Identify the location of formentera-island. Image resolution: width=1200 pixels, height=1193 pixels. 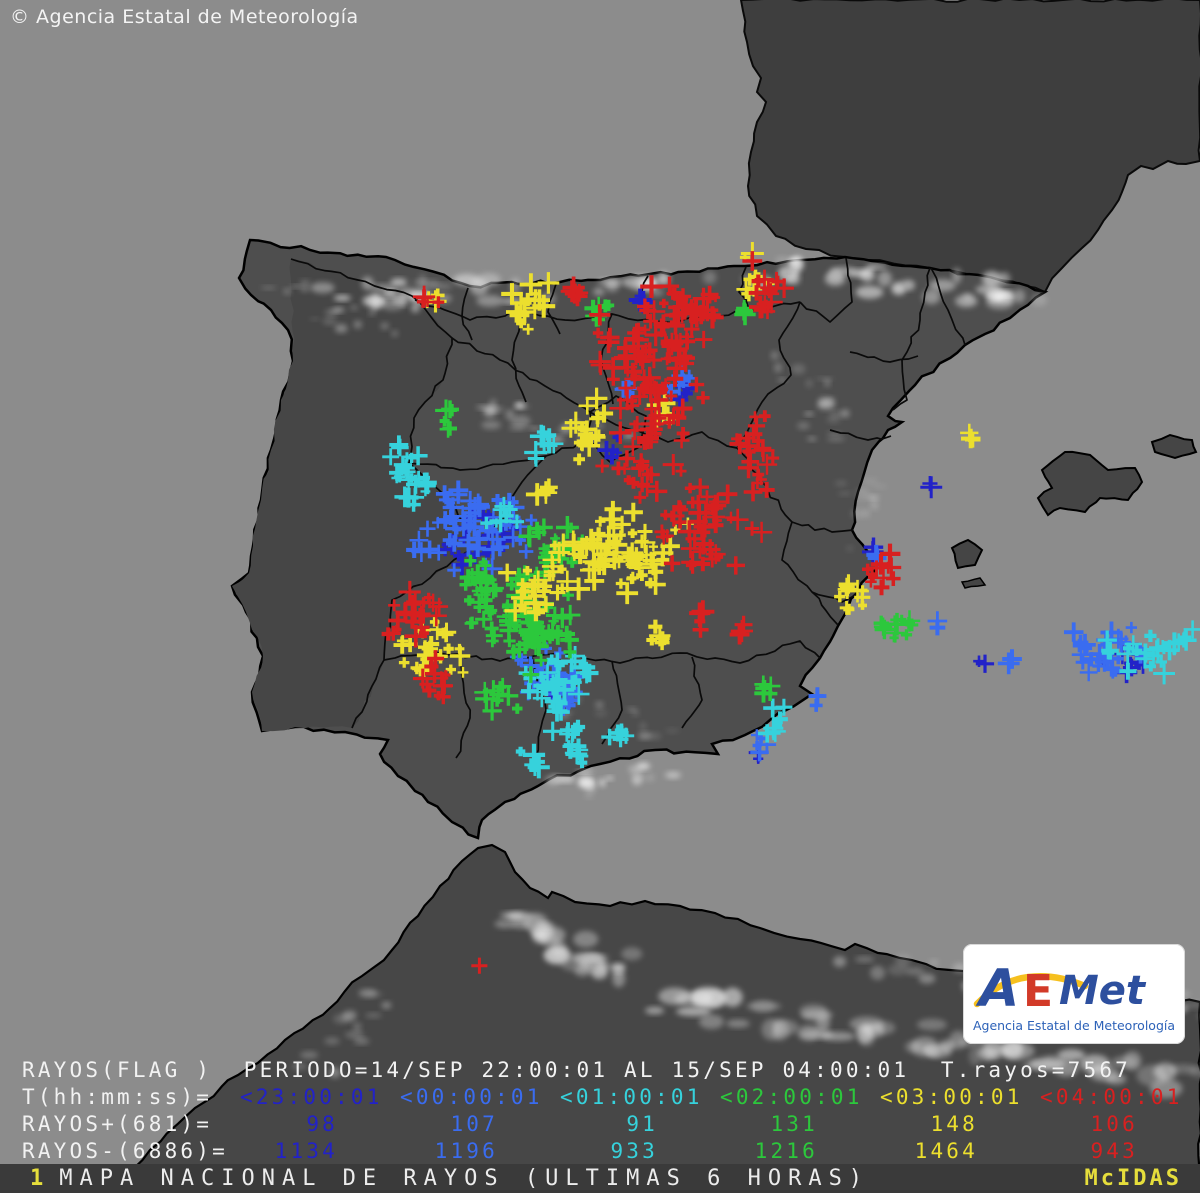
(973, 583).